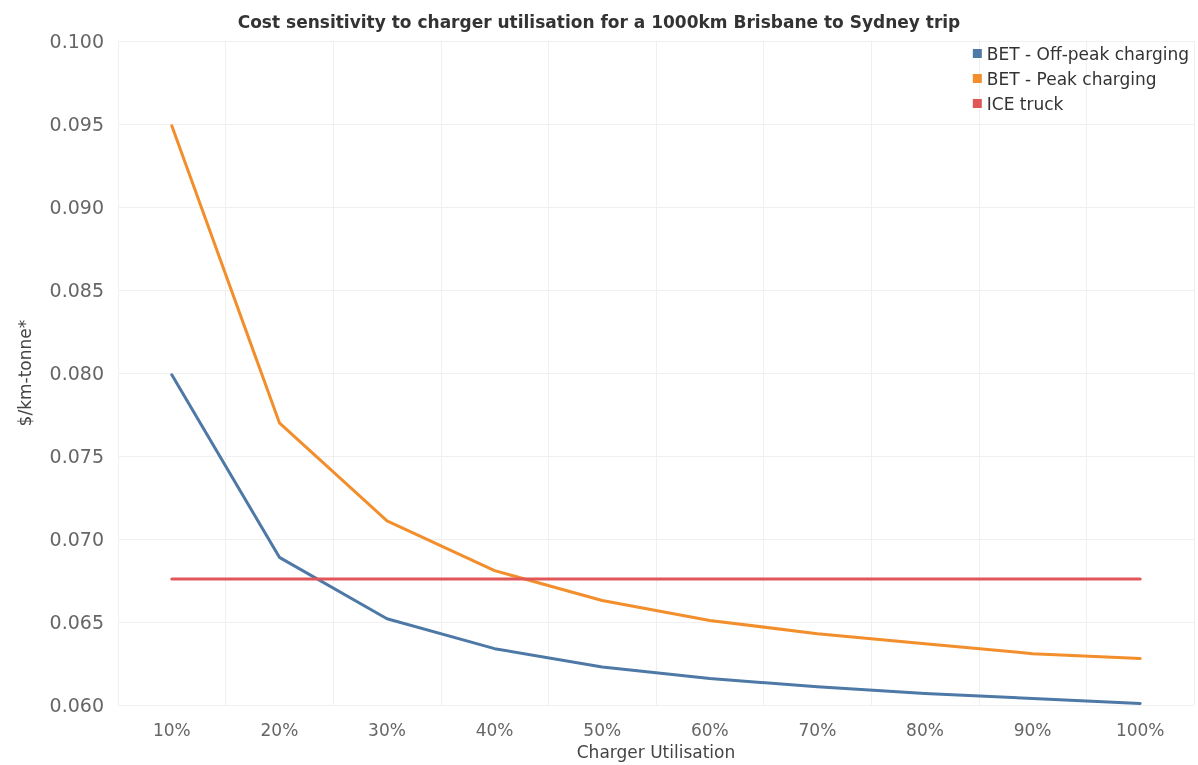 This screenshot has width=1198, height=765. What do you see at coordinates (76, 622) in the screenshot?
I see `y-tick-label: 0.065` at bounding box center [76, 622].